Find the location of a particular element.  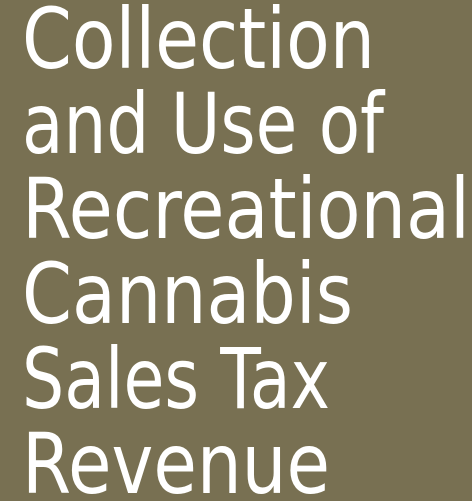

title-line: Collection is located at coordinates (198, 44).